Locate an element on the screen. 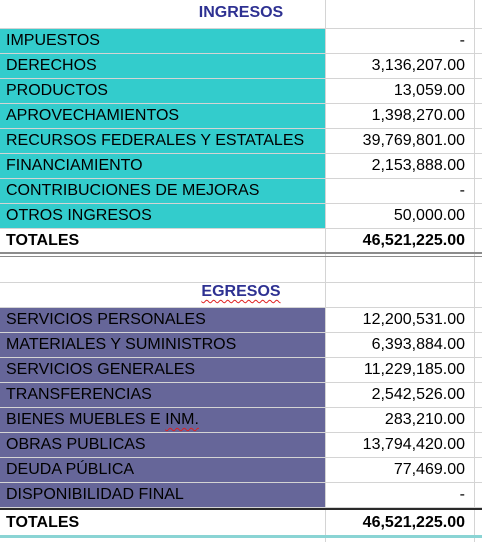 This screenshot has width=482, height=542. egresos-header-row: EGRESOS is located at coordinates (241, 295).